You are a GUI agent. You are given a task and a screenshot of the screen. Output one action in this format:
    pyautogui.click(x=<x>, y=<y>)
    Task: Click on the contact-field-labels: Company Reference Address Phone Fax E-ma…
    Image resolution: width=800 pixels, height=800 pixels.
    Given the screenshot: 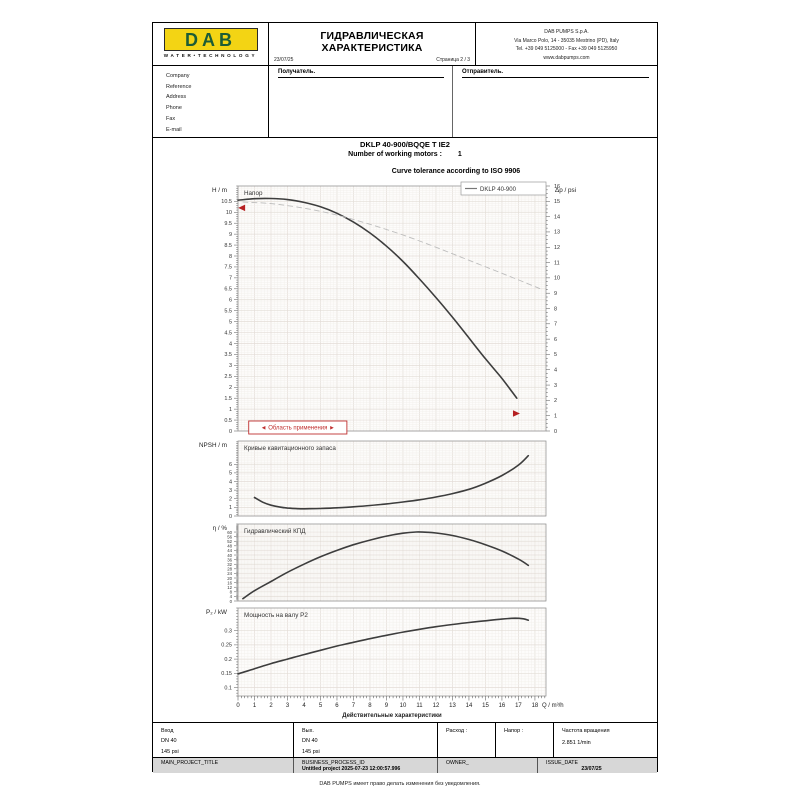 What is the action you would take?
    pyautogui.click(x=211, y=101)
    